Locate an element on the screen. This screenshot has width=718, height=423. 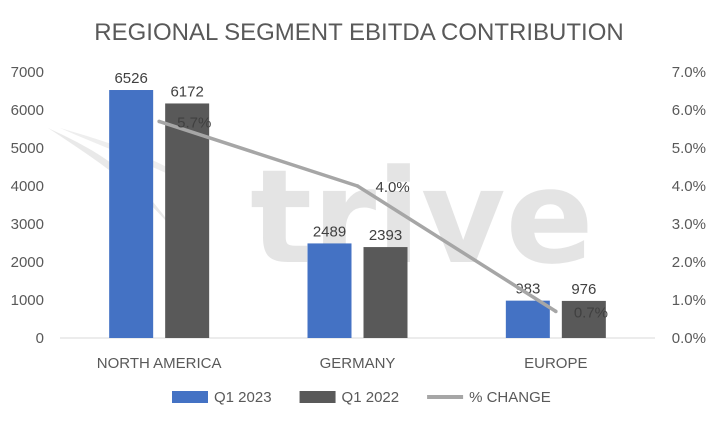
legend-item: Q1 2023 is located at coordinates (222, 397).